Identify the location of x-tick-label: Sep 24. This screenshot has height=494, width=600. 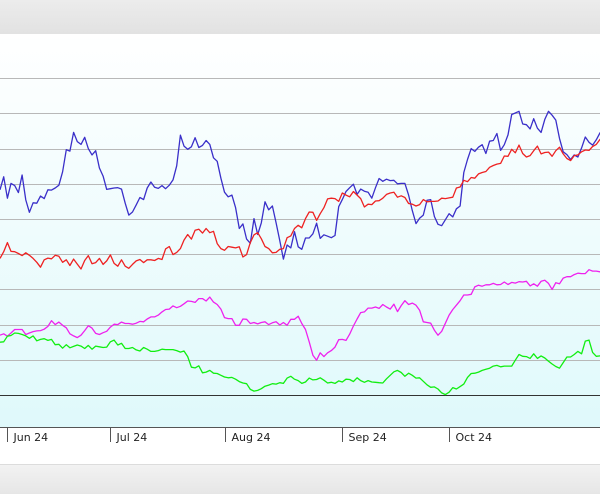
(368, 437).